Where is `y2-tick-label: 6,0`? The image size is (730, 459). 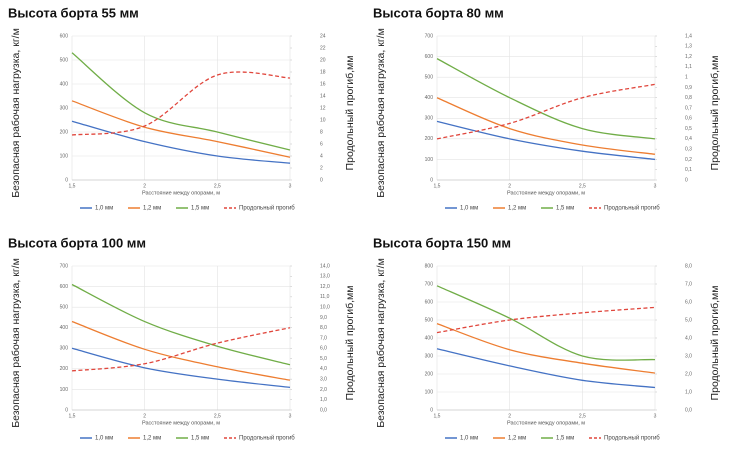
y2-tick-label: 6,0 is located at coordinates (323, 349).